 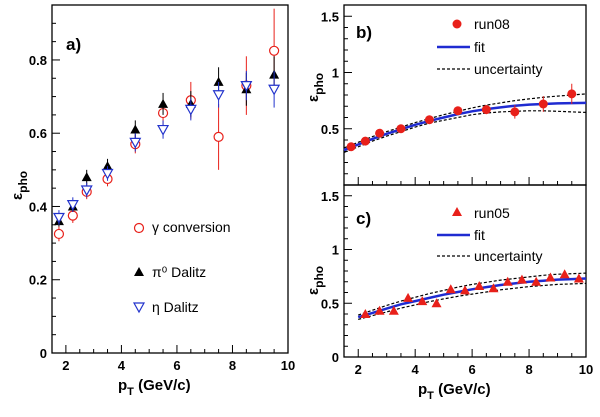 What do you see at coordinates (191, 227) in the screenshot?
I see `legend-label-gamma-conversion: γ conversion` at bounding box center [191, 227].